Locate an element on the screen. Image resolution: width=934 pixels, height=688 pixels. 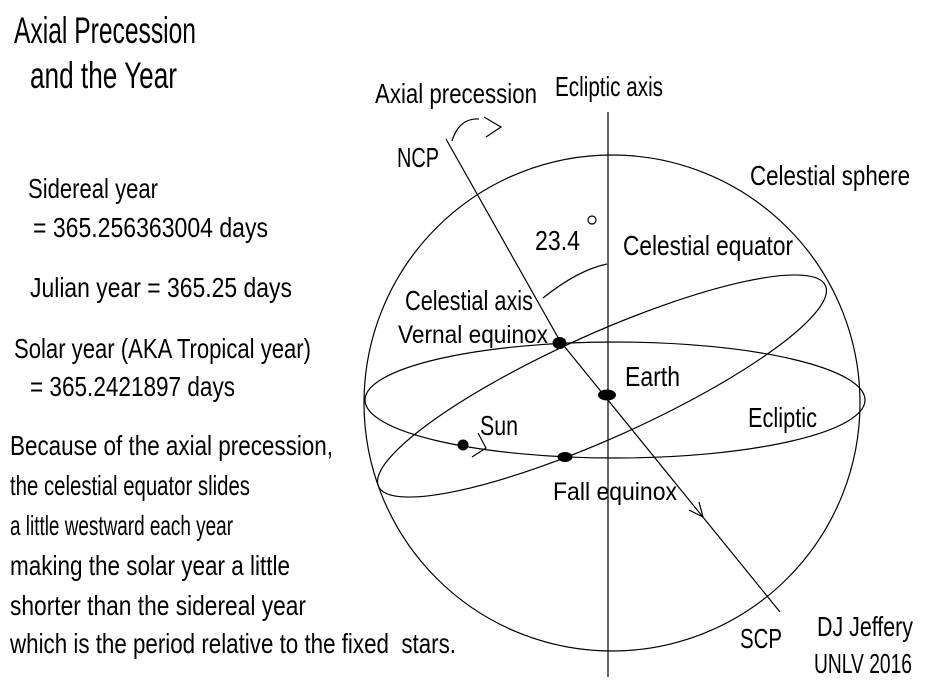
paragraph-line-3: a little westward each year is located at coordinates (121, 525).